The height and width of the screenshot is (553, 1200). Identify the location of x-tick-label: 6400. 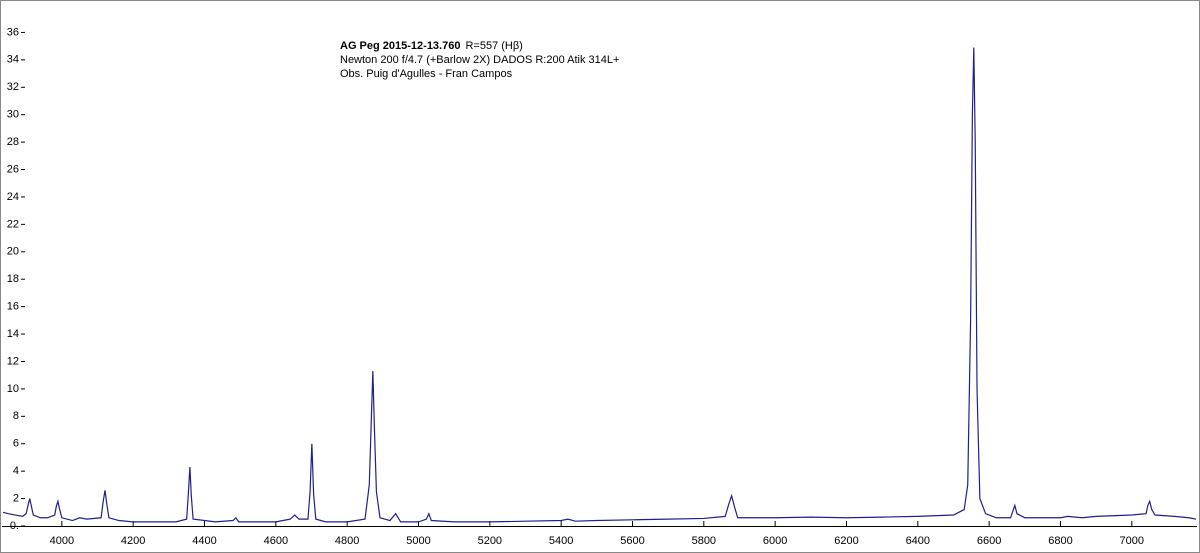
(918, 541).